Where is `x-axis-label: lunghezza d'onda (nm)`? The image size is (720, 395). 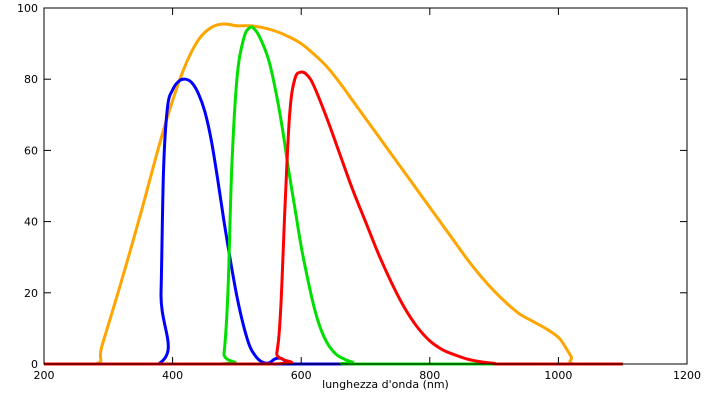
x-axis-label: lunghezza d'onda (nm) is located at coordinates (385, 384).